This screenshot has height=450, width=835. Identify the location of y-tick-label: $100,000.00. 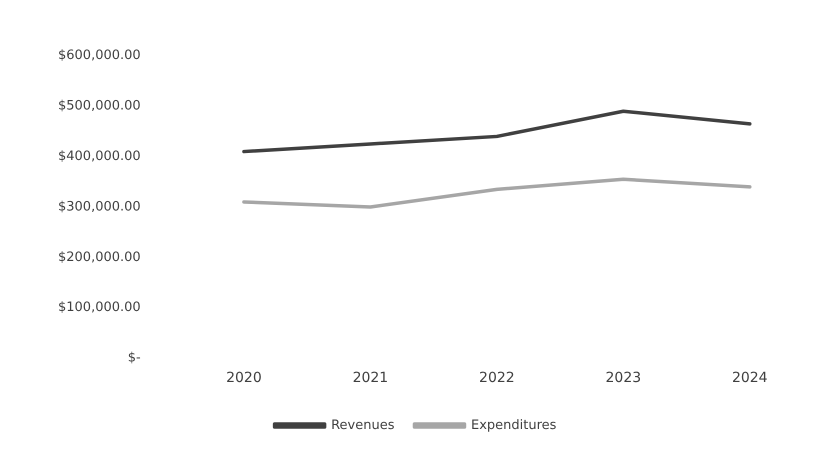
(99, 308).